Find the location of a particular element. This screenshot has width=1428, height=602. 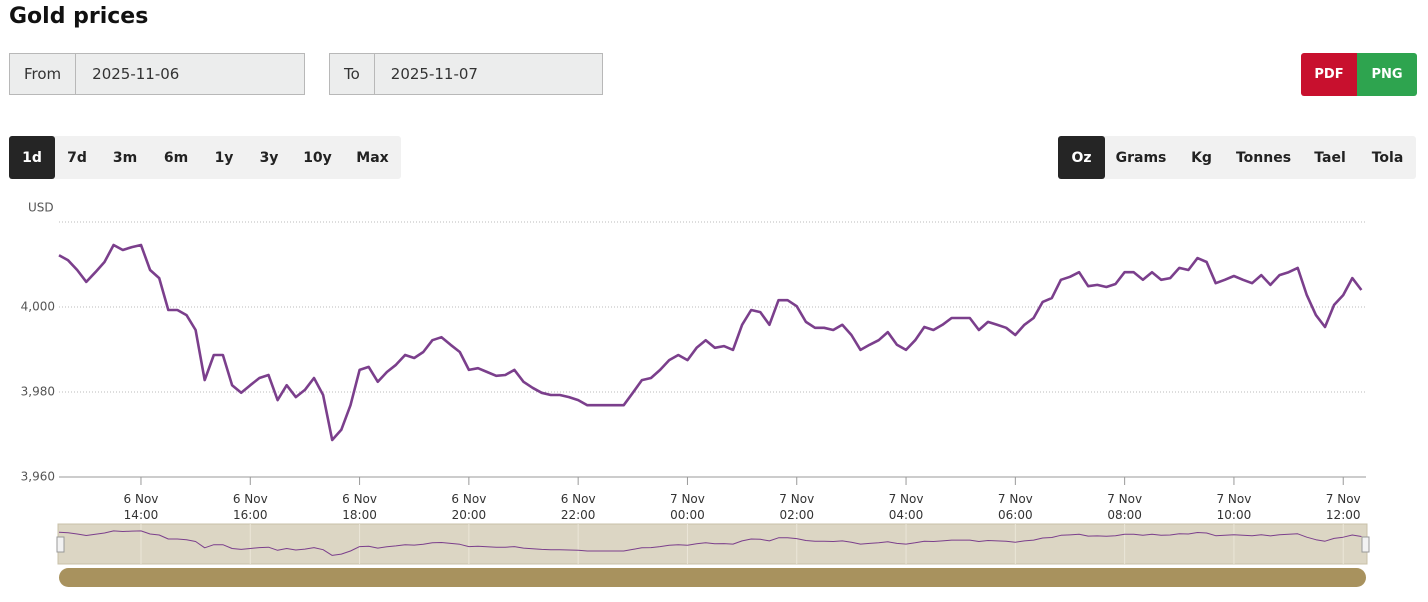

range-button: 10y is located at coordinates (317, 157).